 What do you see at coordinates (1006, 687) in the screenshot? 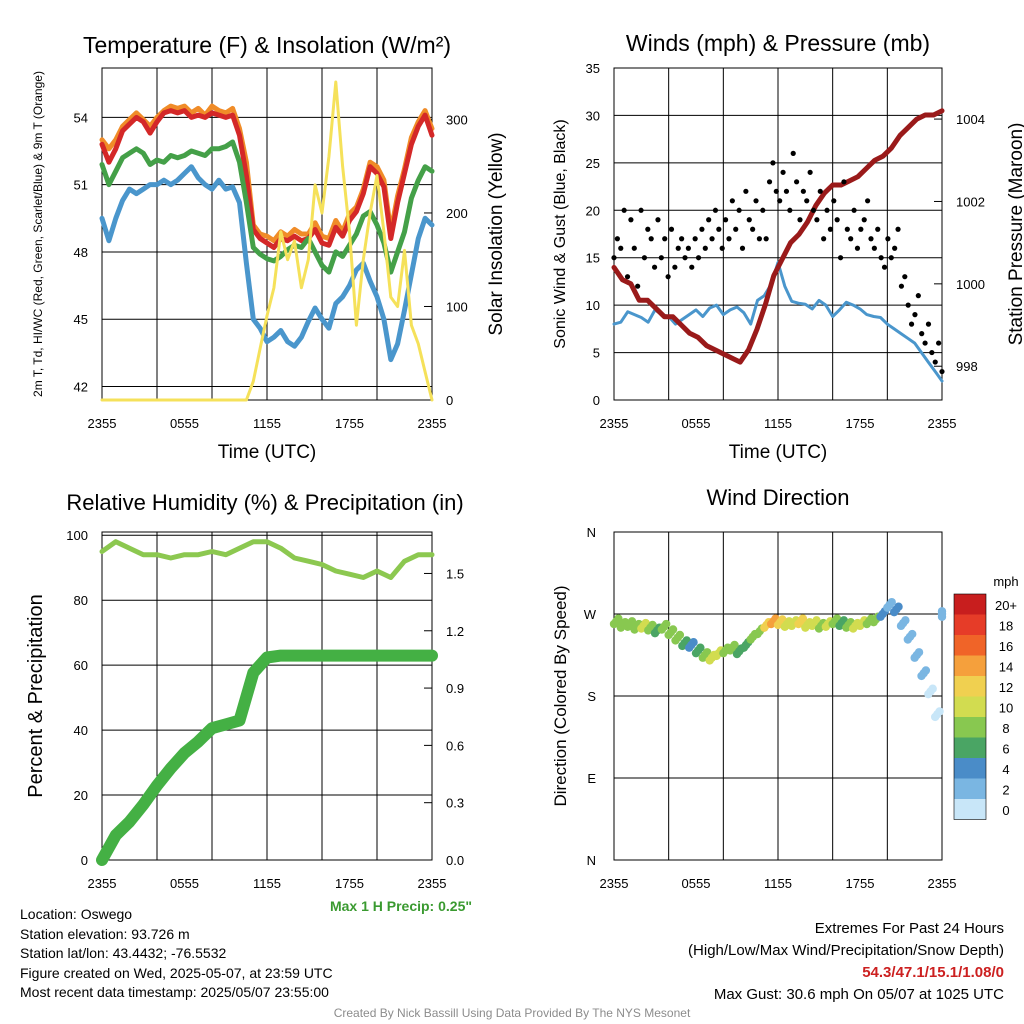
I see `colorbar-label: 12` at bounding box center [1006, 687].